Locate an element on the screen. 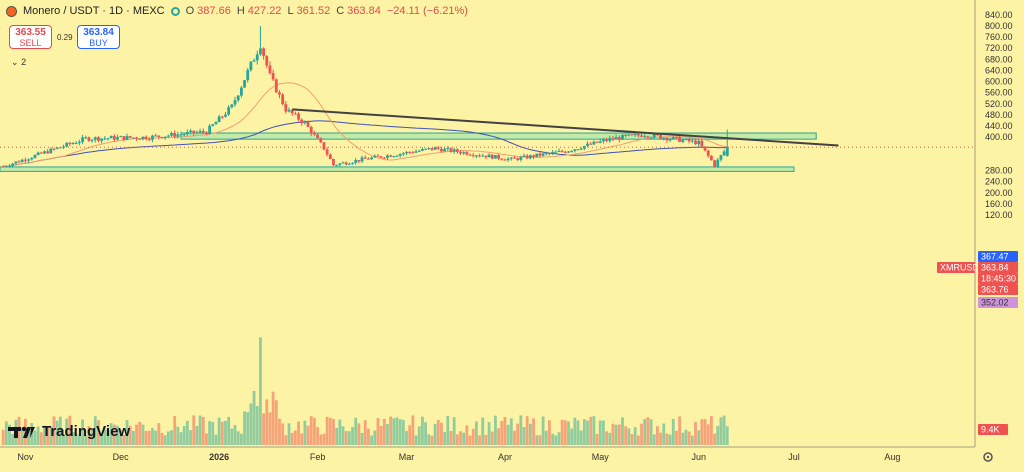  sell-button: 363.55 SELL is located at coordinates (30, 37).